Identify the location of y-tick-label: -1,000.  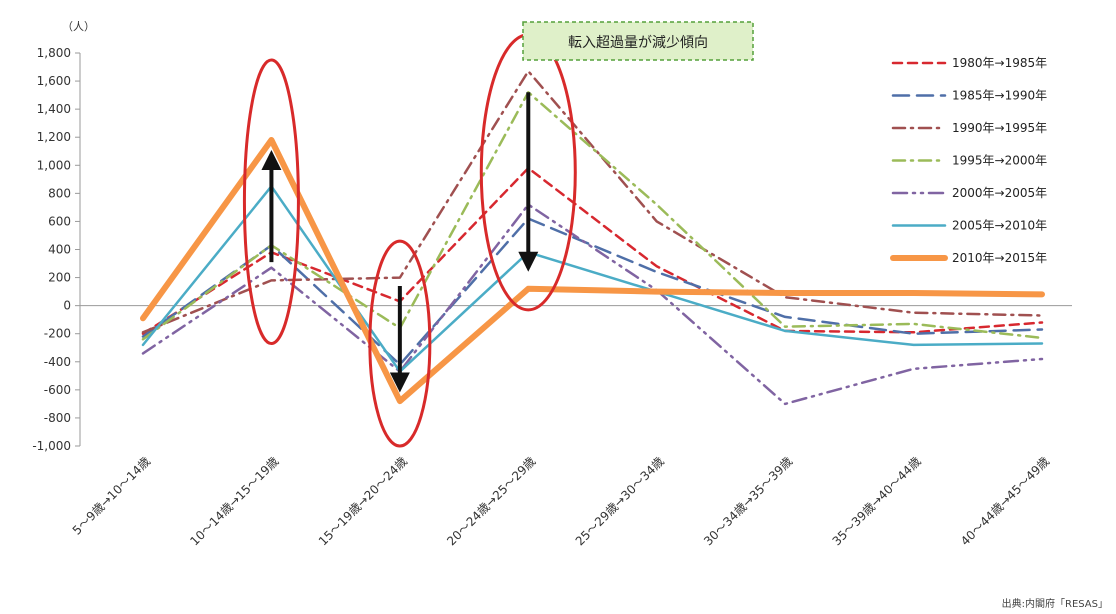
(51, 446).